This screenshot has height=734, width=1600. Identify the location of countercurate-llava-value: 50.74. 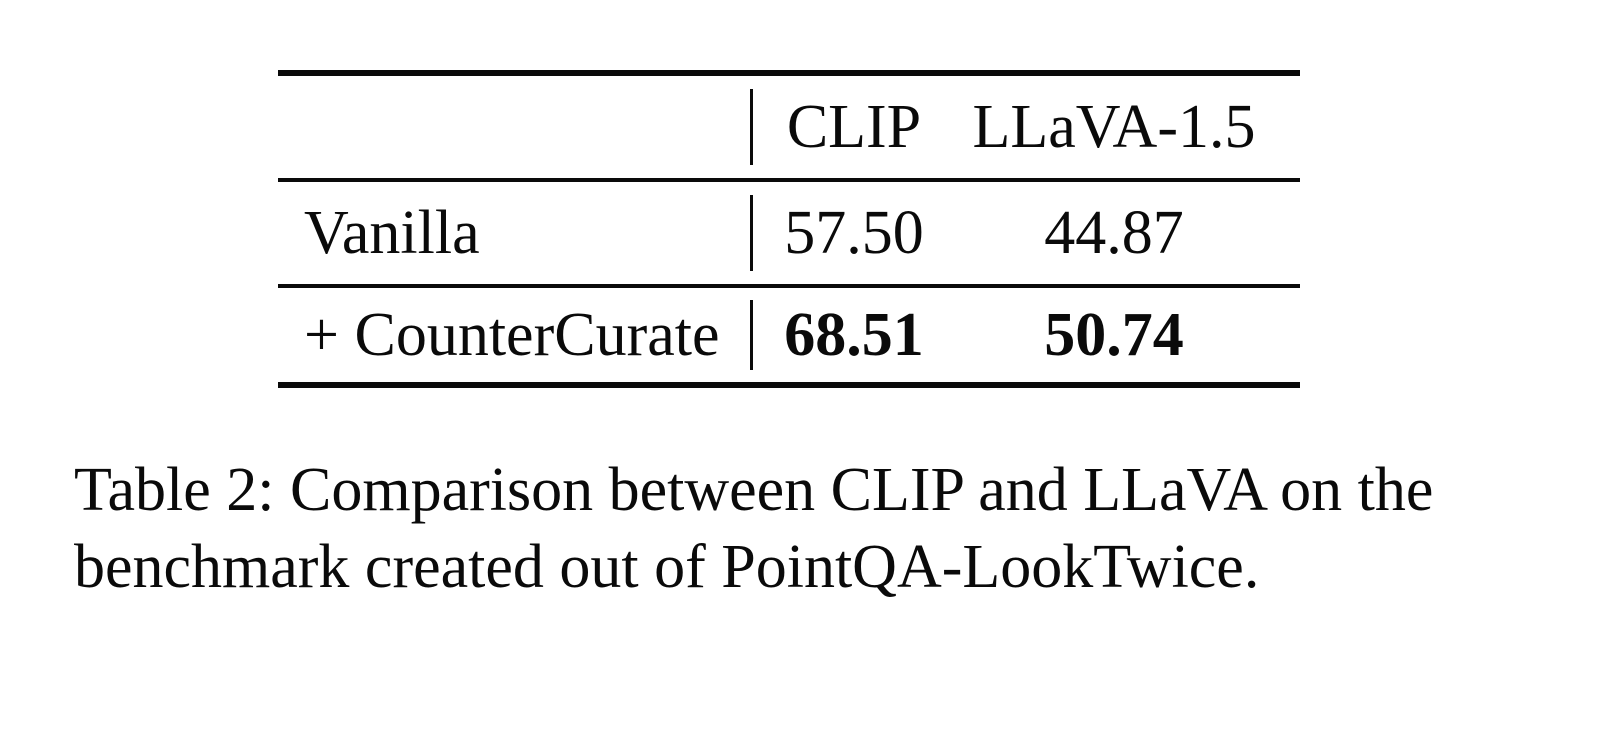
(1114, 335).